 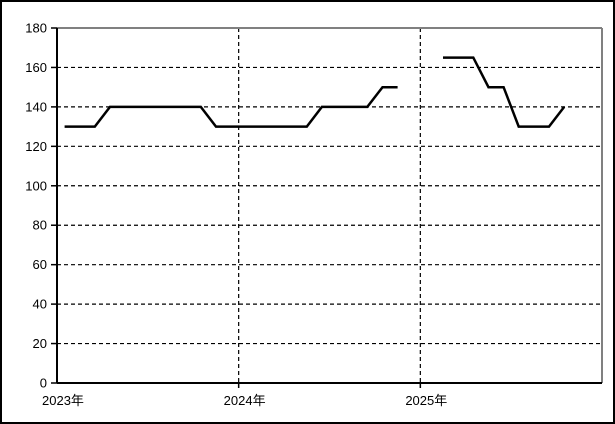 What do you see at coordinates (36, 185) in the screenshot?
I see `y-tick-label: 100` at bounding box center [36, 185].